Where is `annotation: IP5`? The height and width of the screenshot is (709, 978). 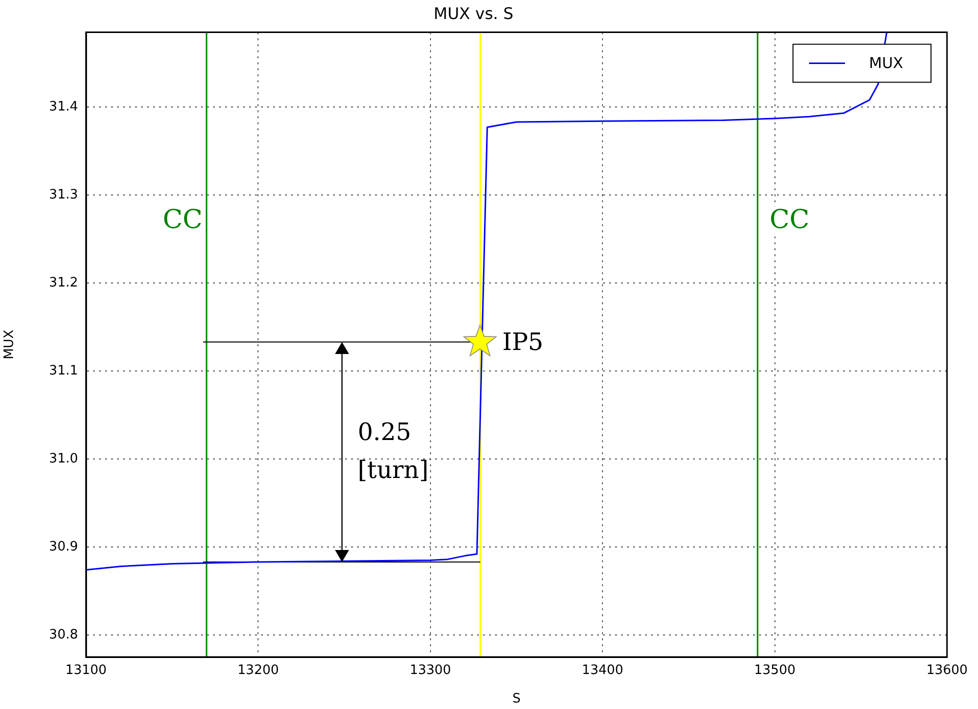 annotation: IP5 is located at coordinates (523, 342).